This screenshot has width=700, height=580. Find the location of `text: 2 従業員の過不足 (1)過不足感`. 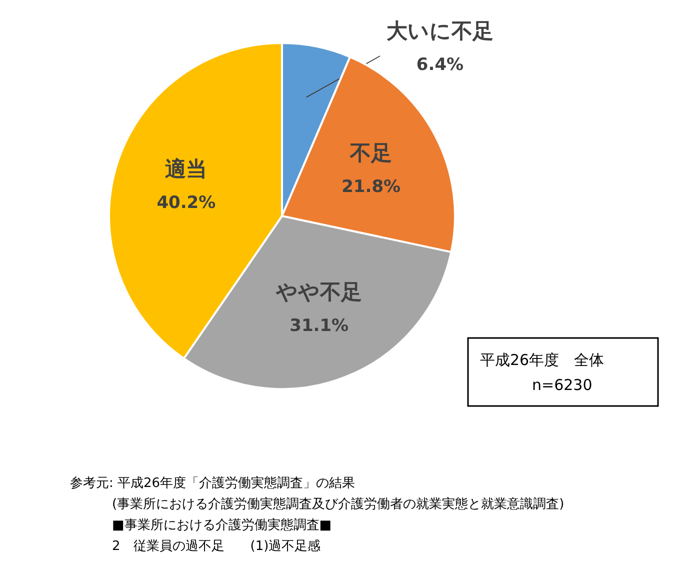

text: 2 従業員の過不足 (1)過不足感 is located at coordinates (216, 546).